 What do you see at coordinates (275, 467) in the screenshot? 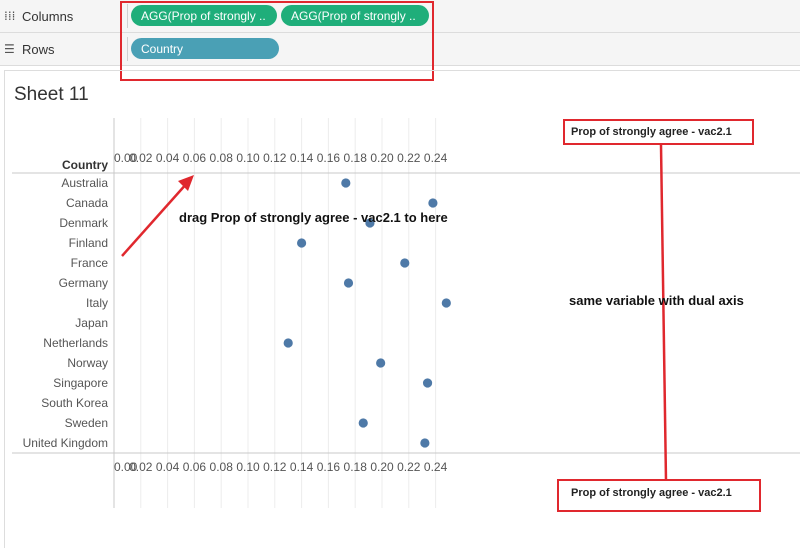
I see `bottom-axis-tick-label: 0.12` at bounding box center [275, 467].